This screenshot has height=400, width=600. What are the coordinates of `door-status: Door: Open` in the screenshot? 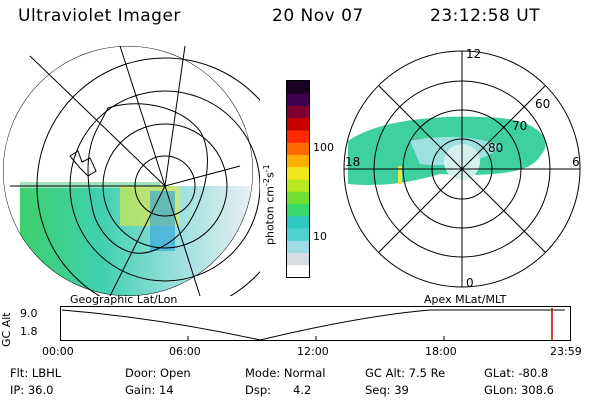 It's located at (158, 373).